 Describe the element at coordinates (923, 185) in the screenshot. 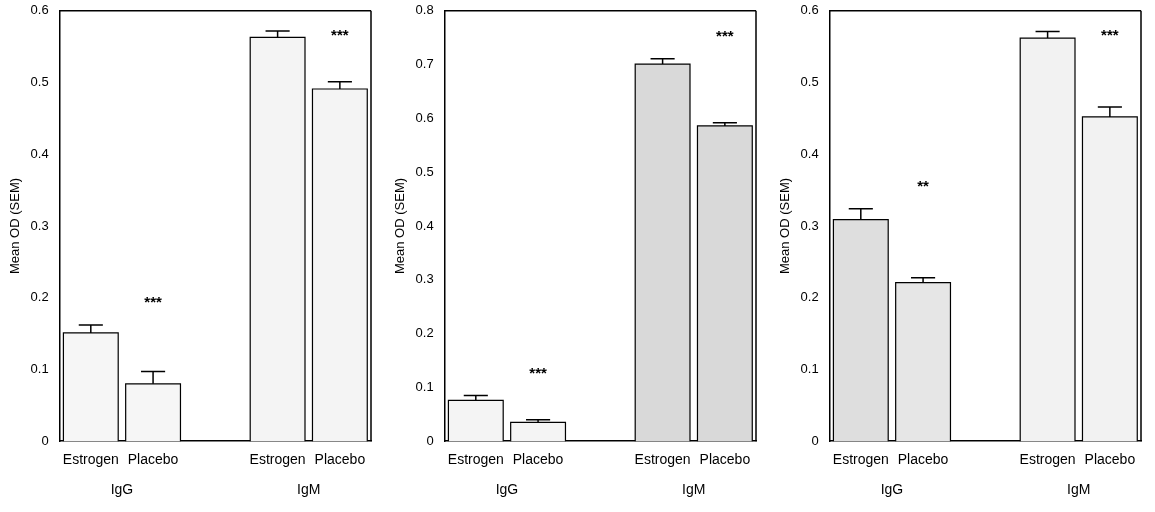

I see `annotation: **` at that location.